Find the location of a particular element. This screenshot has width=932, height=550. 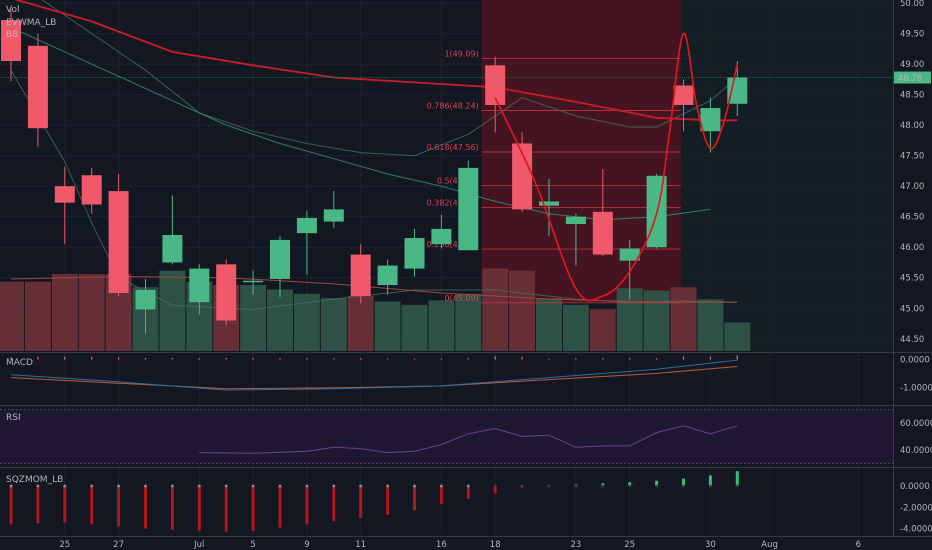

time-tick-label: 6 is located at coordinates (858, 545).